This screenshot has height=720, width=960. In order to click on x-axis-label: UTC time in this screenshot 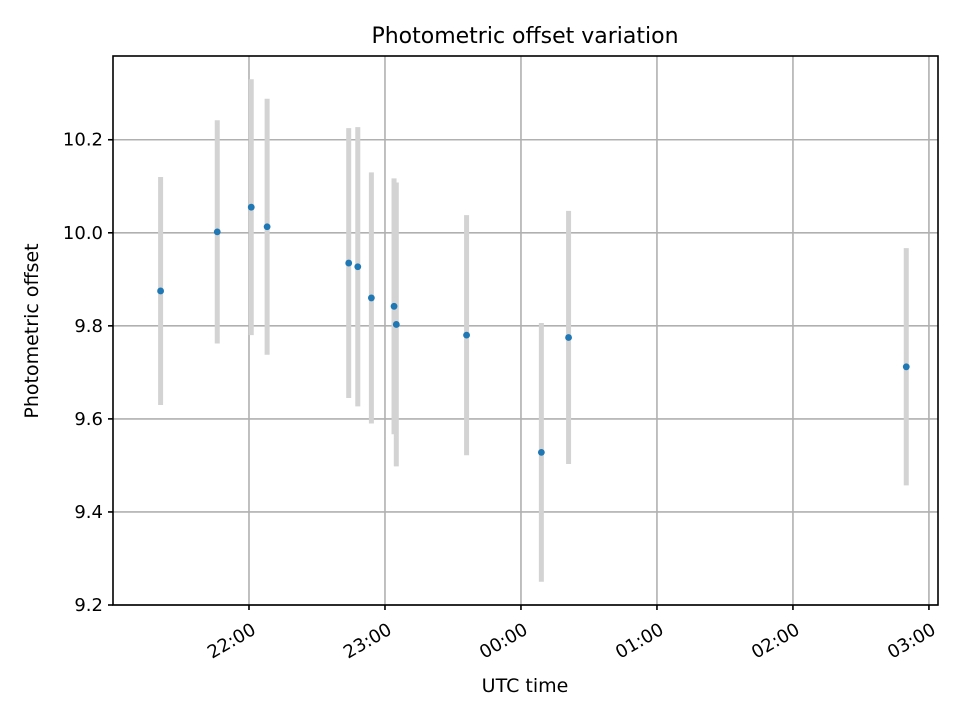, I will do `click(525, 686)`.